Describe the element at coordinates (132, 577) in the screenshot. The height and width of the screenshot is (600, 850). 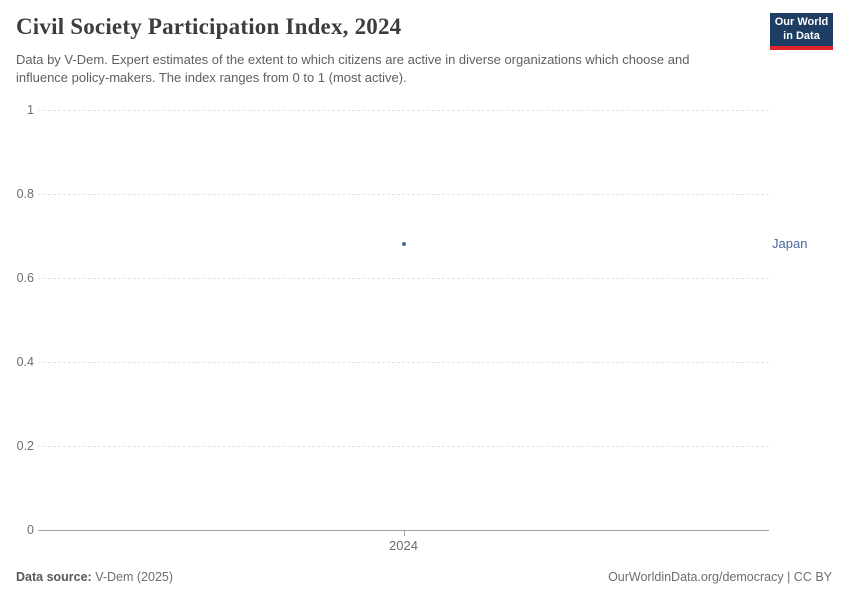
I see `data-source-value: V-Dem (2025)` at that location.